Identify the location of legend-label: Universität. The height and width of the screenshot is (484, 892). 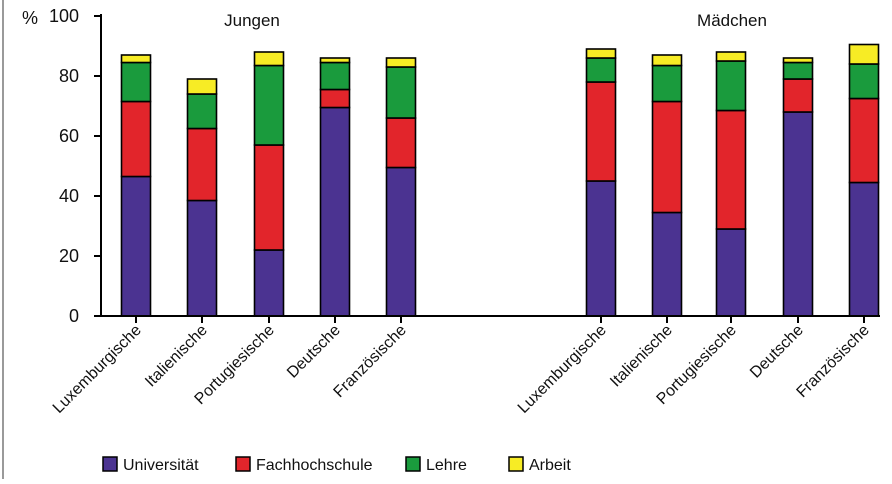
(161, 465).